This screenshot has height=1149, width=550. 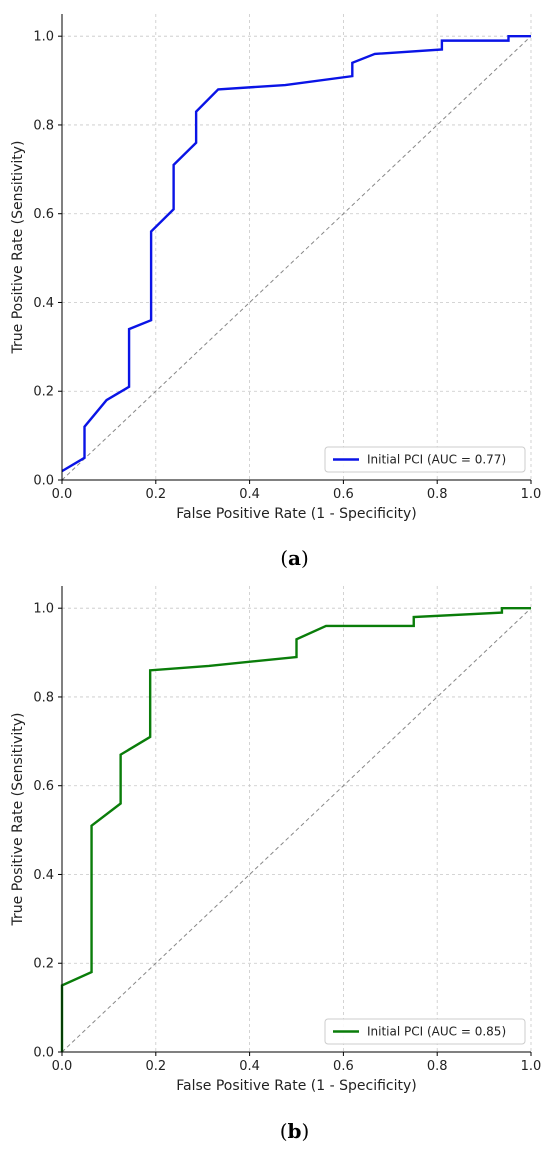 I want to click on caption-letter: a, so click(x=294, y=558).